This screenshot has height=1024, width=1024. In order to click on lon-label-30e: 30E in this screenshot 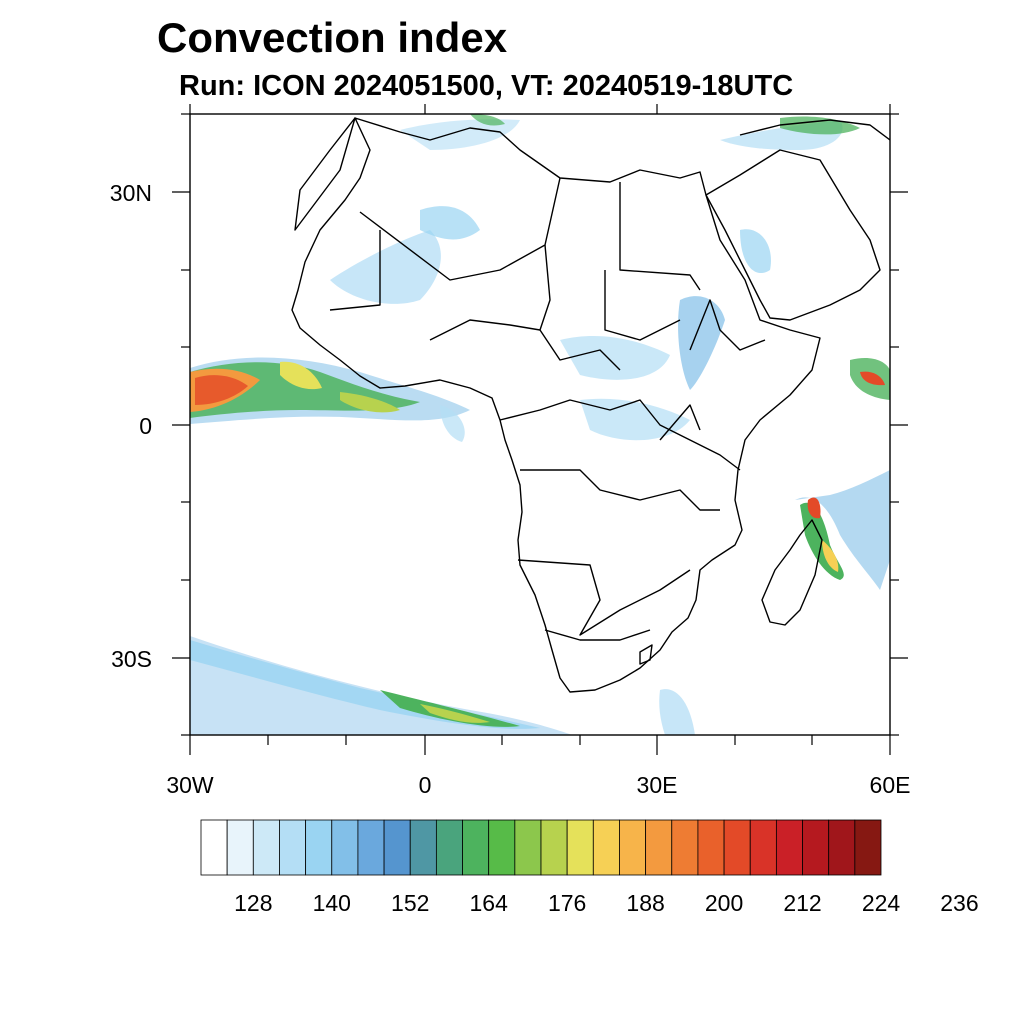, I will do `click(657, 785)`.